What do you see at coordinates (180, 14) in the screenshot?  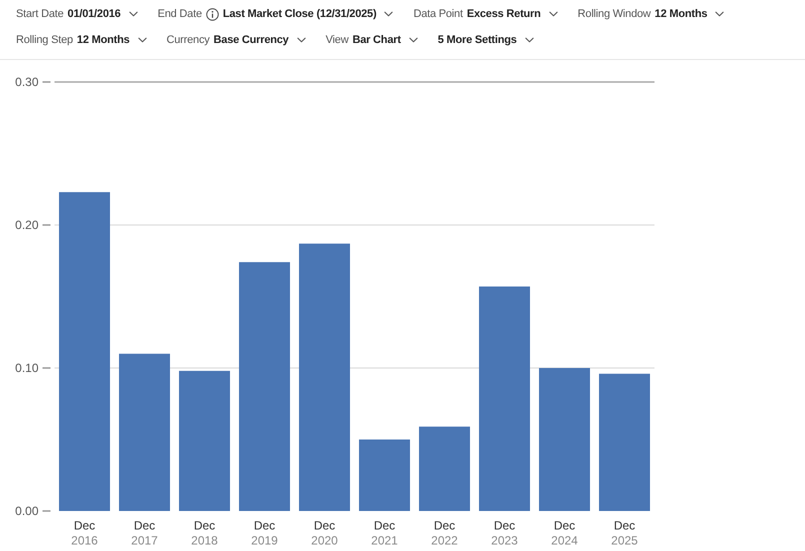 I see `text: End Date` at bounding box center [180, 14].